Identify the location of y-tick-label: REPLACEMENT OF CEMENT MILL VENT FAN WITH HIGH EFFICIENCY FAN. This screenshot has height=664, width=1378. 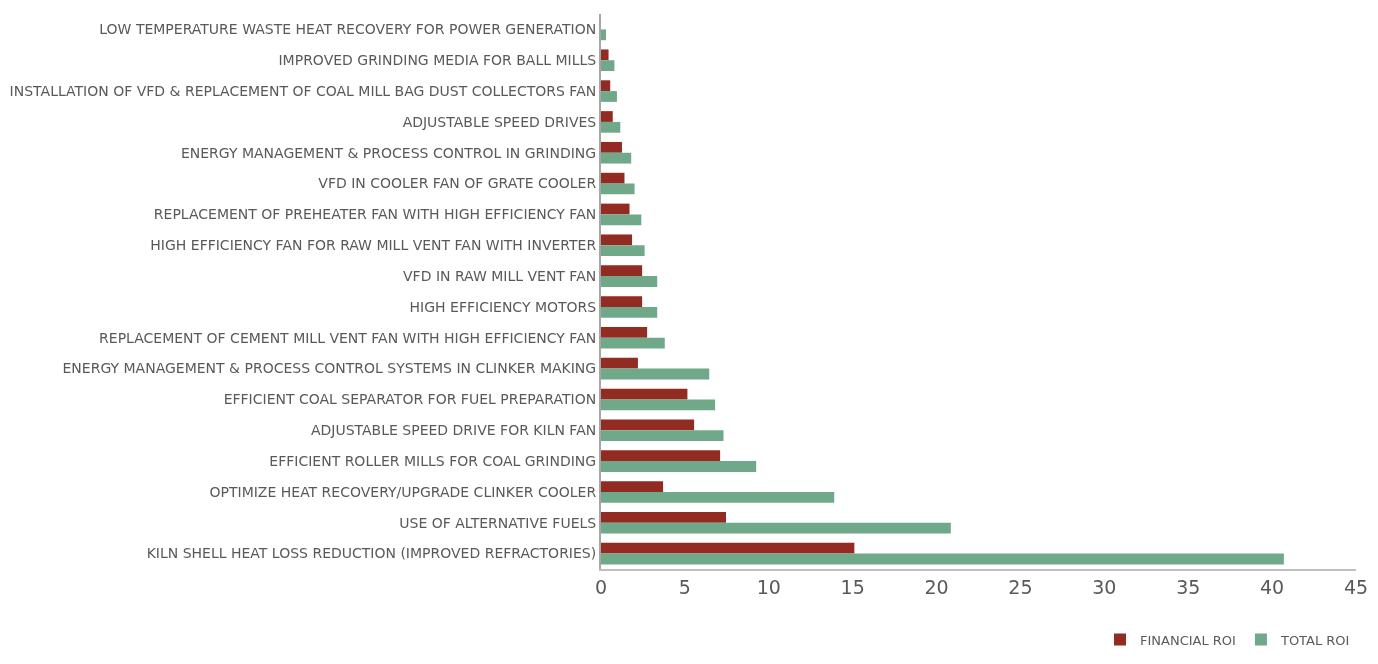
(348, 337).